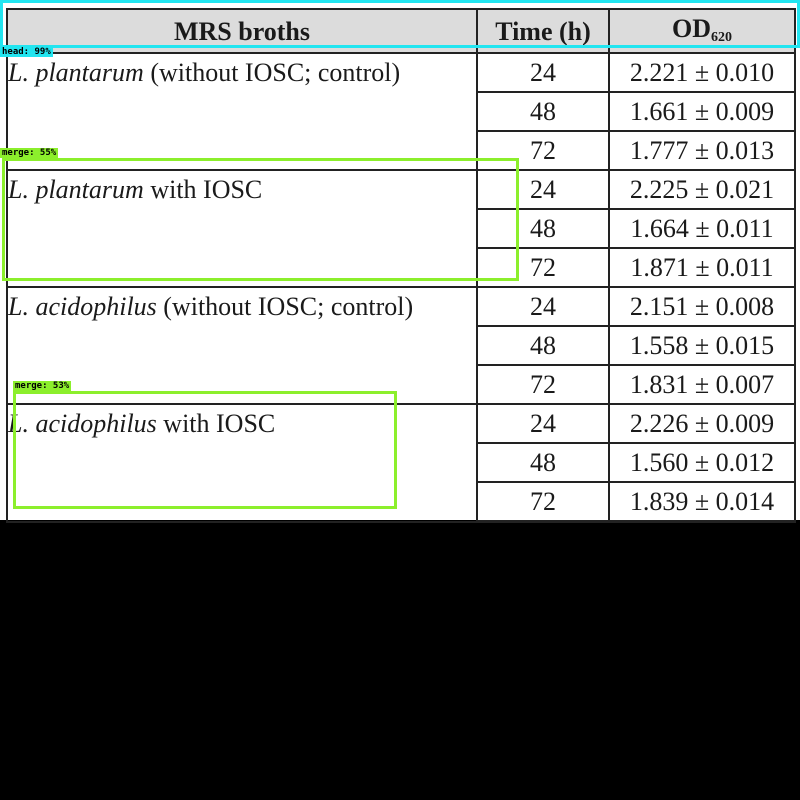 The width and height of the screenshot is (800, 800). I want to click on table-row: 48 1.664 ± 0.011, so click(401, 228).